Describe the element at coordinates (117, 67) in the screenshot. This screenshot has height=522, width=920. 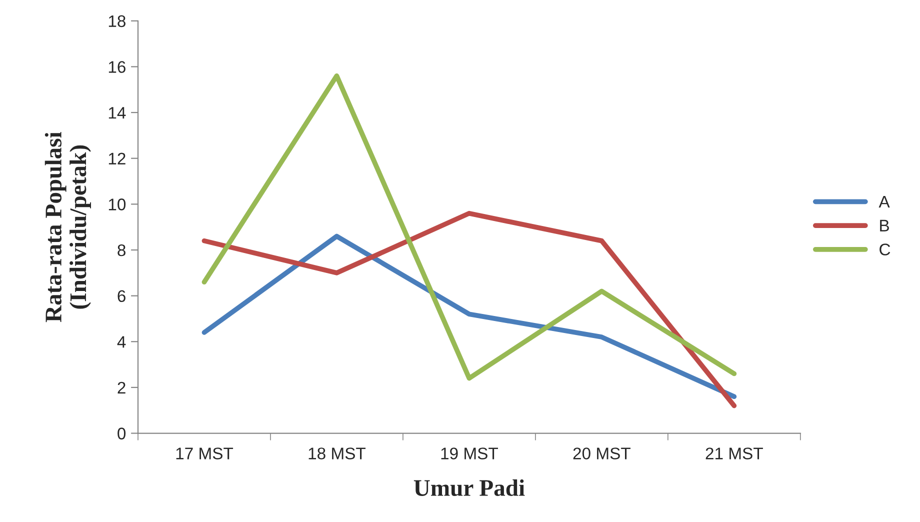
I see `y-tick-label: 16` at that location.